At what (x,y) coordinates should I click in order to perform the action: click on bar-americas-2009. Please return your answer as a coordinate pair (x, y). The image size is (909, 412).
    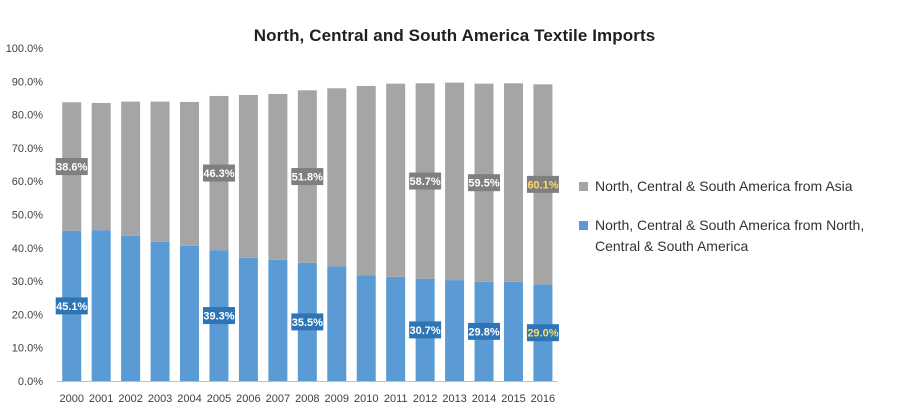
    Looking at the image, I should click on (337, 323).